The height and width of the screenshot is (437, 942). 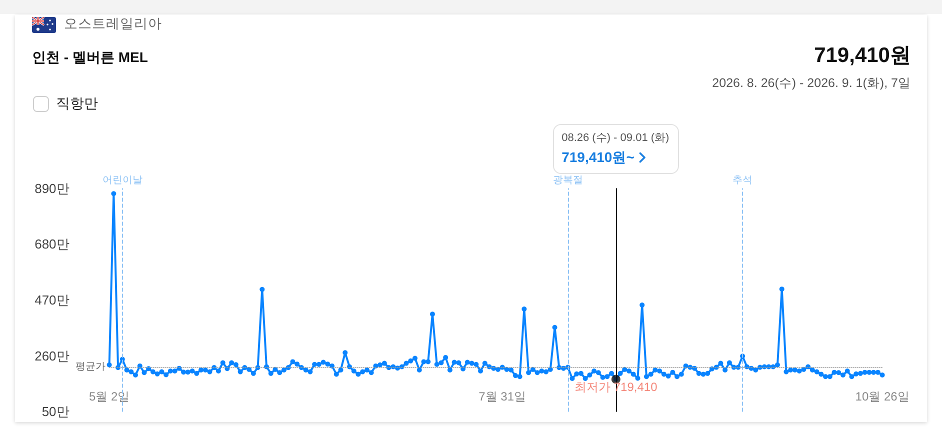 I want to click on x-tick-label: 7월 31일, so click(x=502, y=397).